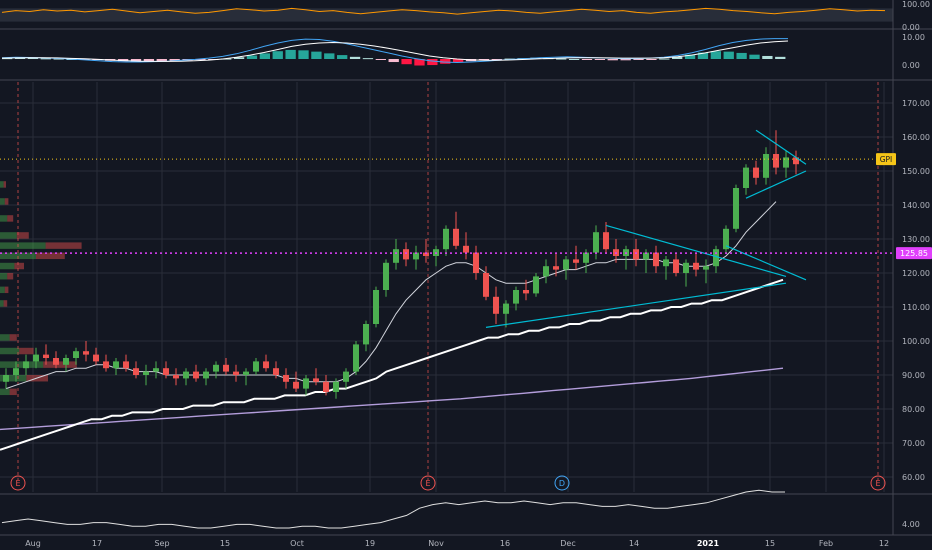 The width and height of the screenshot is (932, 550). I want to click on last-price-tag: 125.85, so click(914, 253).